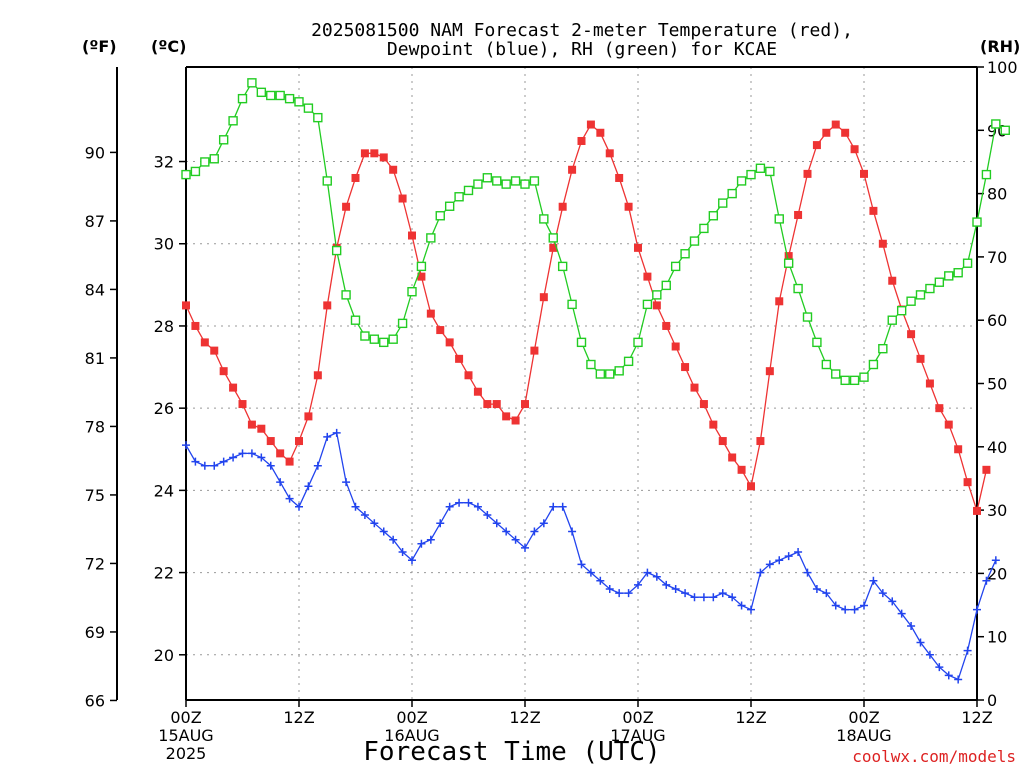 The width and height of the screenshot is (1024, 768). I want to click on year-tick-label: 2025, so click(186, 753).